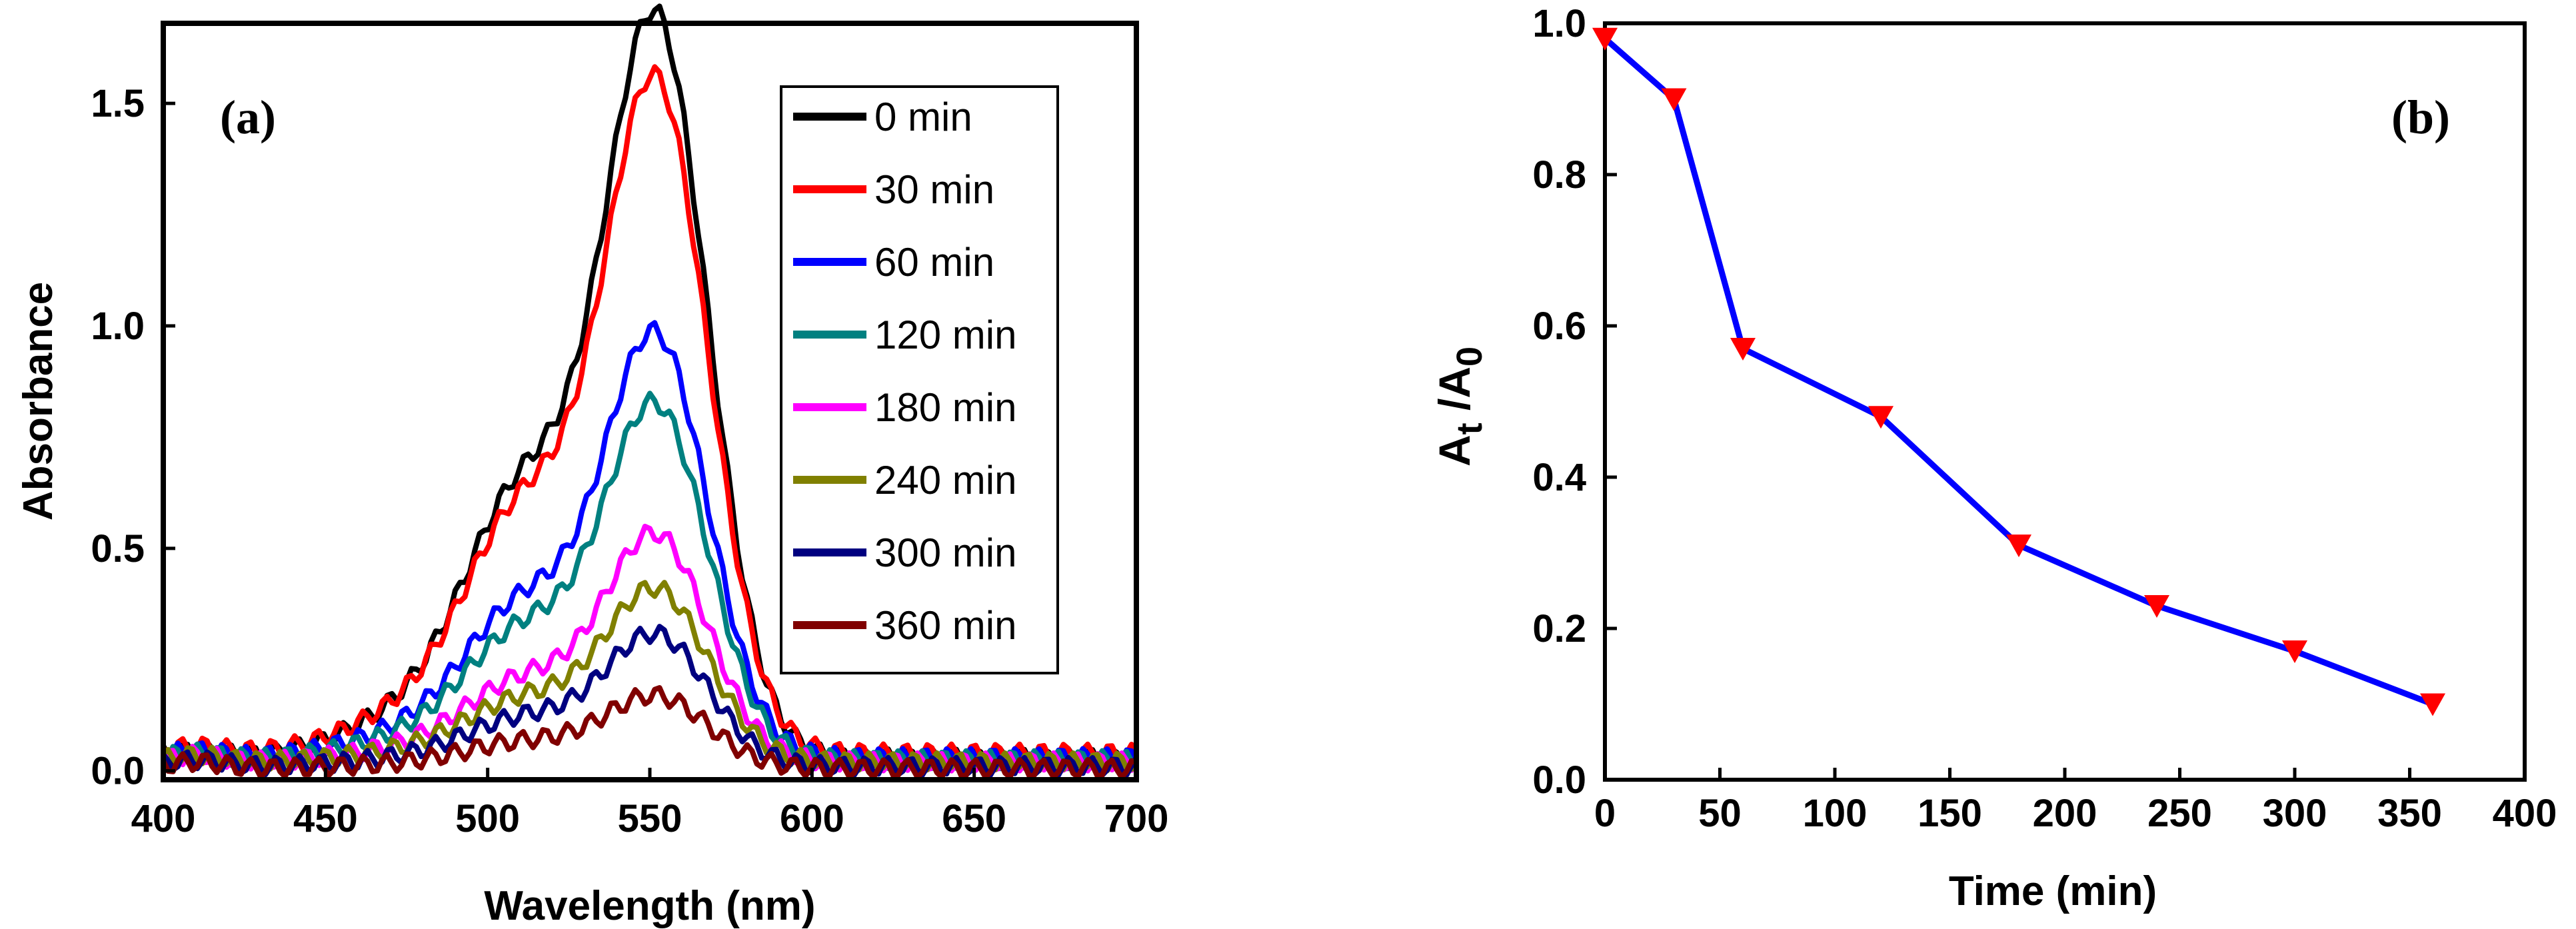  What do you see at coordinates (2179, 813) in the screenshot?
I see `x-tick-label: 250` at bounding box center [2179, 813].